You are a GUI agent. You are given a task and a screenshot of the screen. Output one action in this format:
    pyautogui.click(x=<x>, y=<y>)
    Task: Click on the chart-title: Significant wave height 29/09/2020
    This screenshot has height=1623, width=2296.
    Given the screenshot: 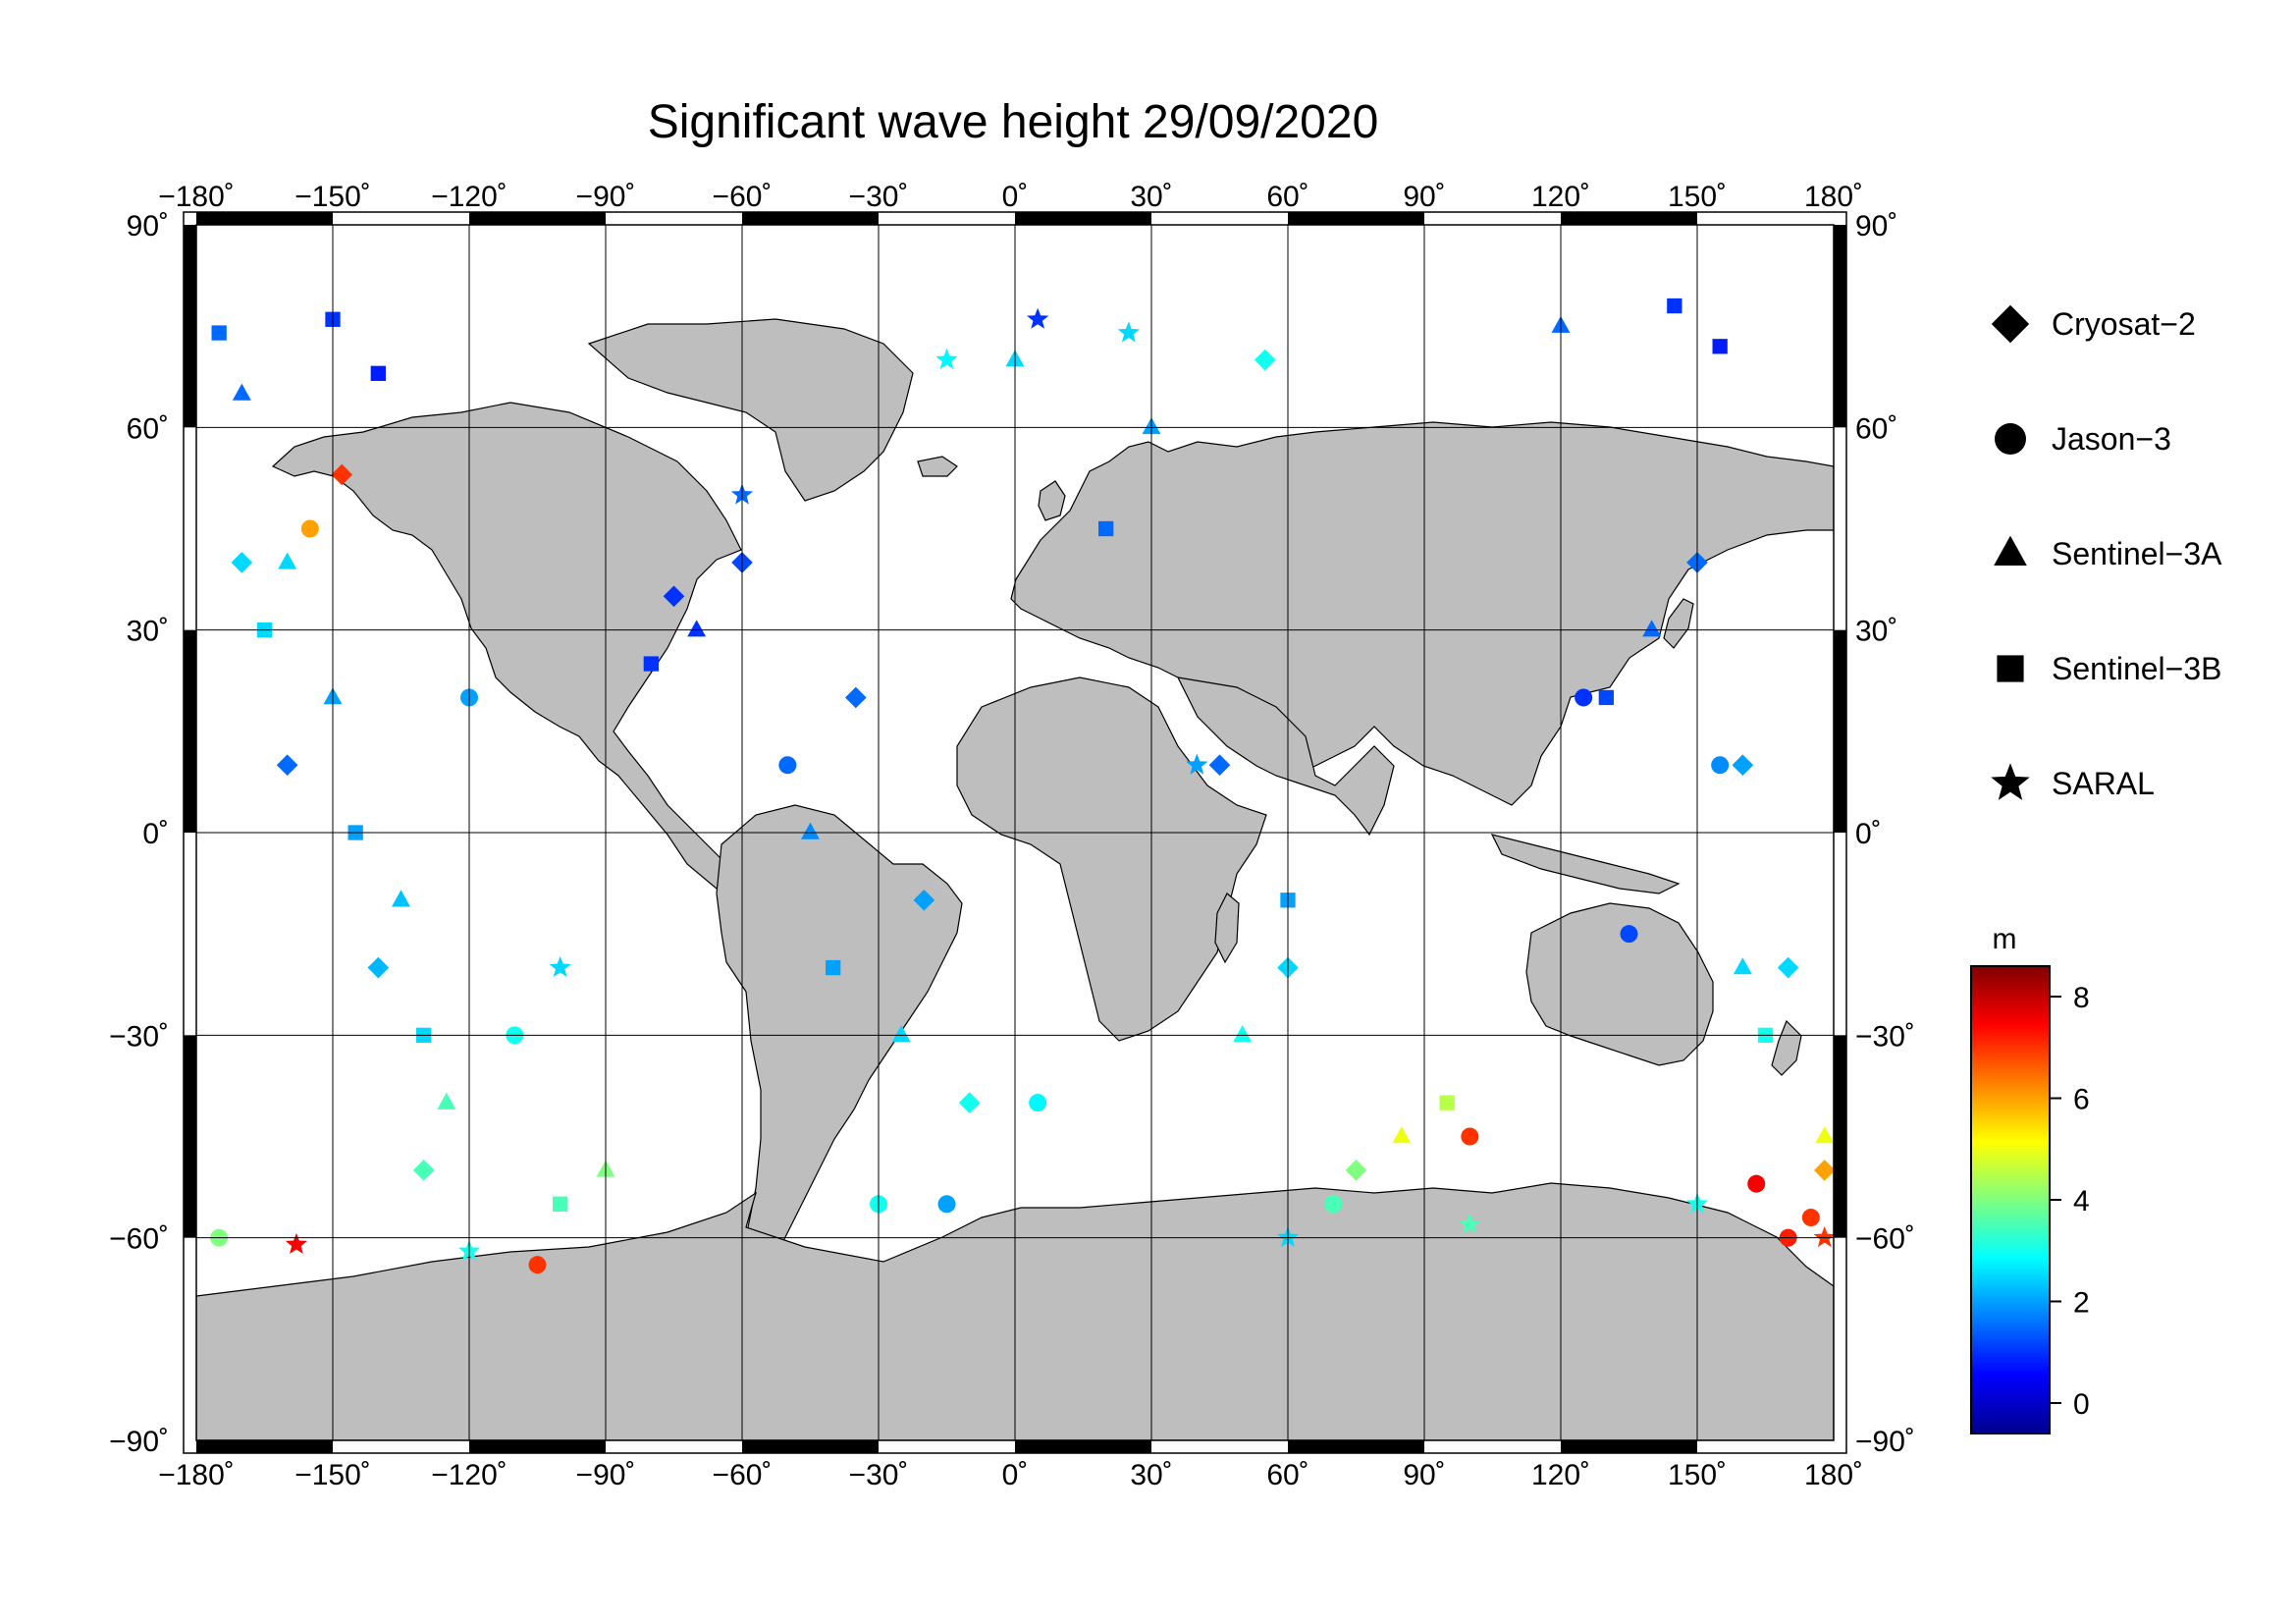 What is the action you would take?
    pyautogui.click(x=1013, y=122)
    